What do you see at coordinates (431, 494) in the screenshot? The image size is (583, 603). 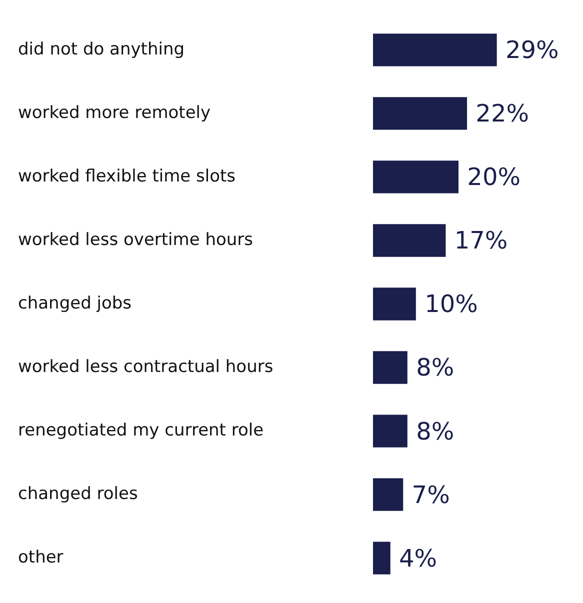 I see `data-label: 7%` at bounding box center [431, 494].